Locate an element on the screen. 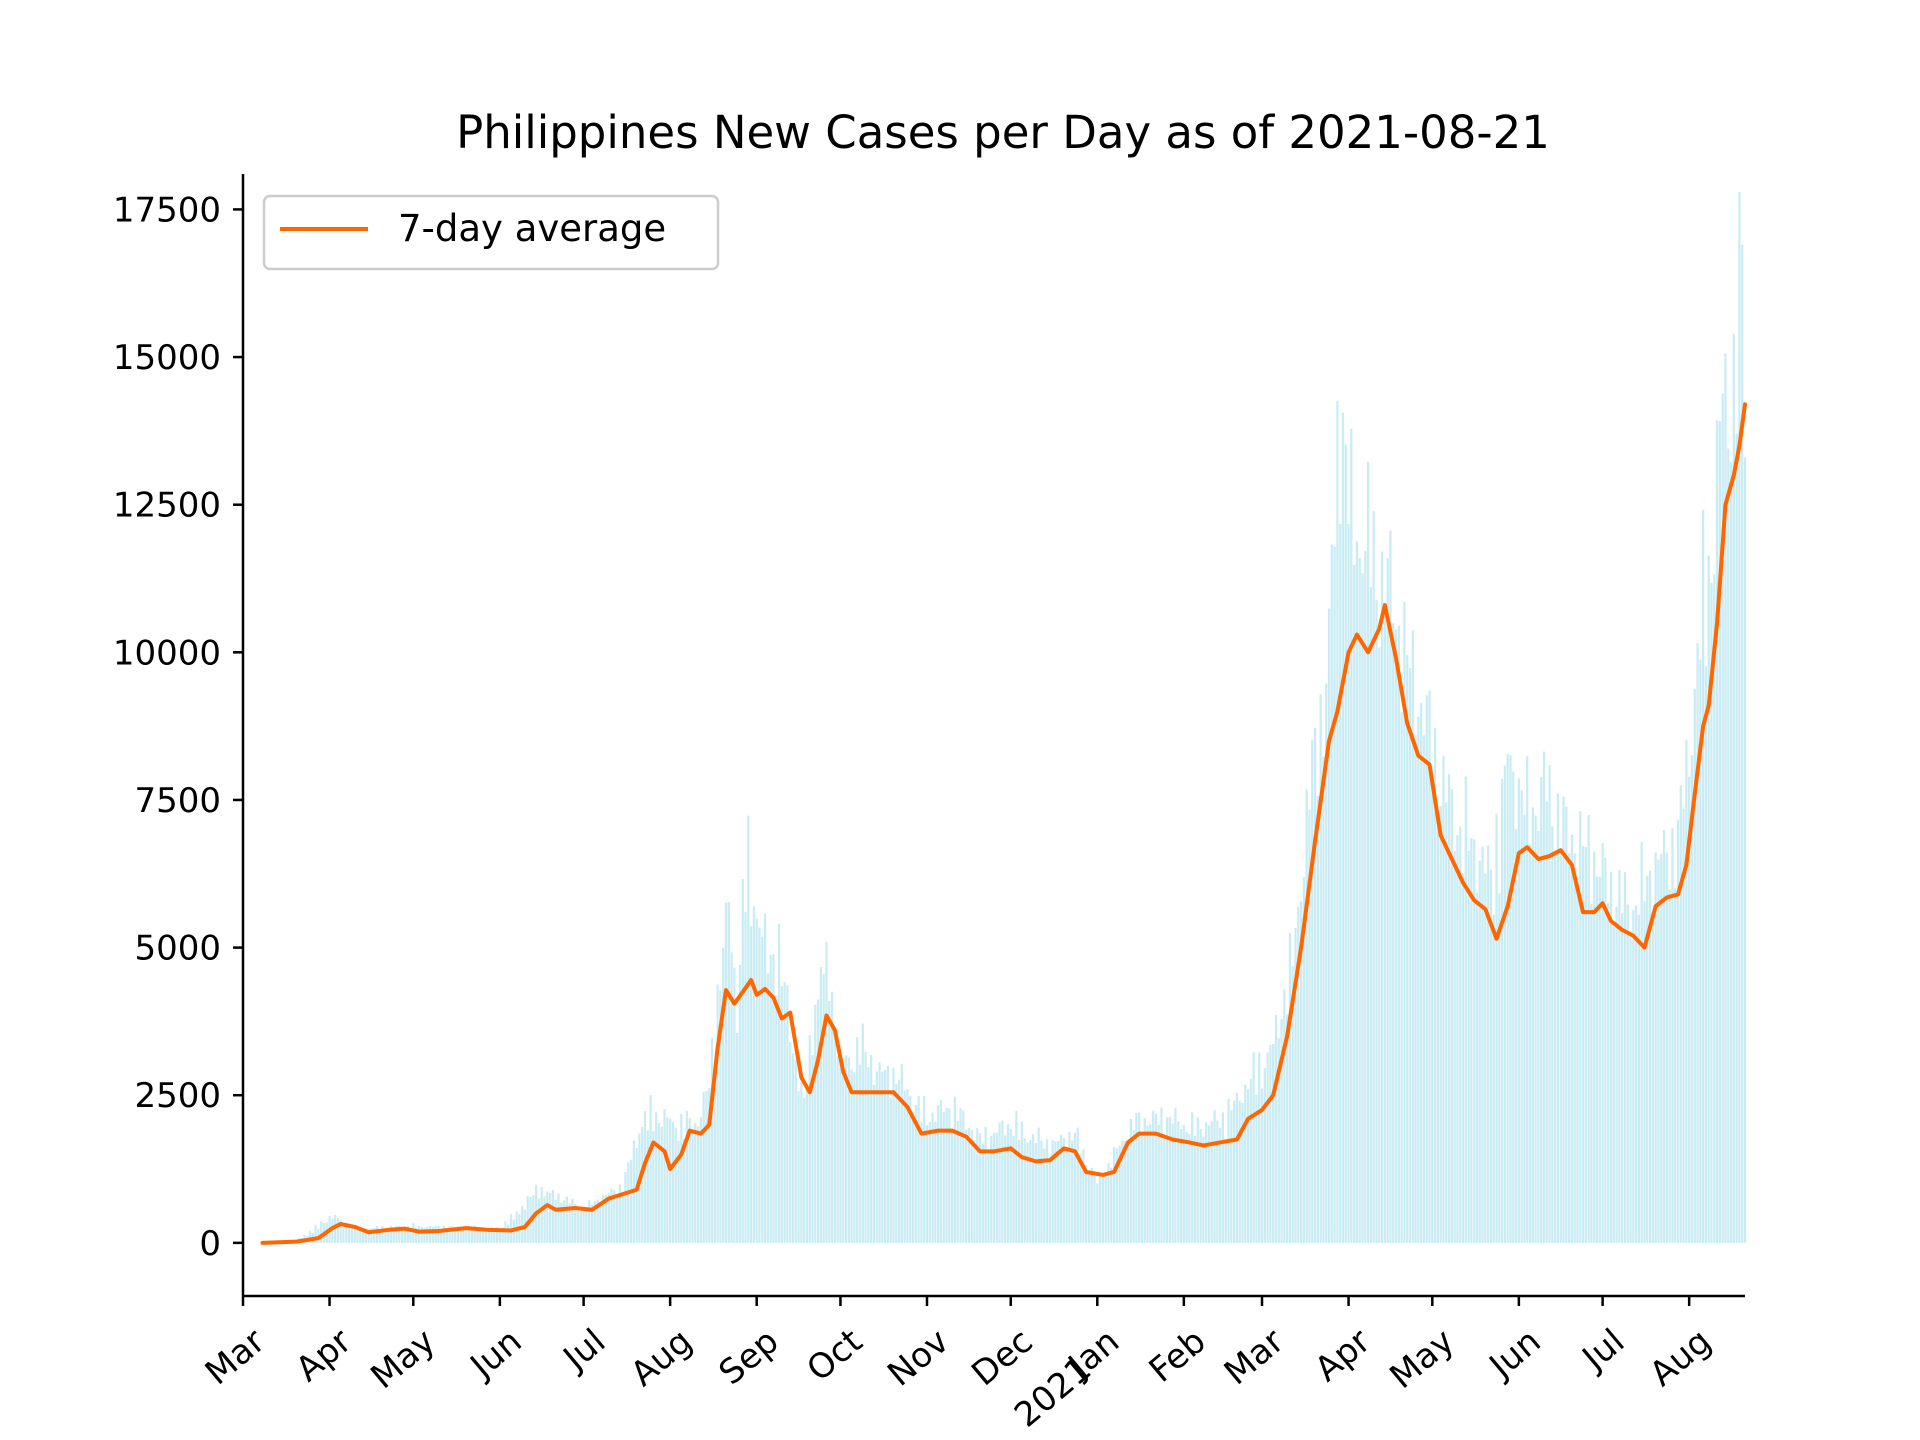  x-tick-label: Aug is located at coordinates (1680, 1357).